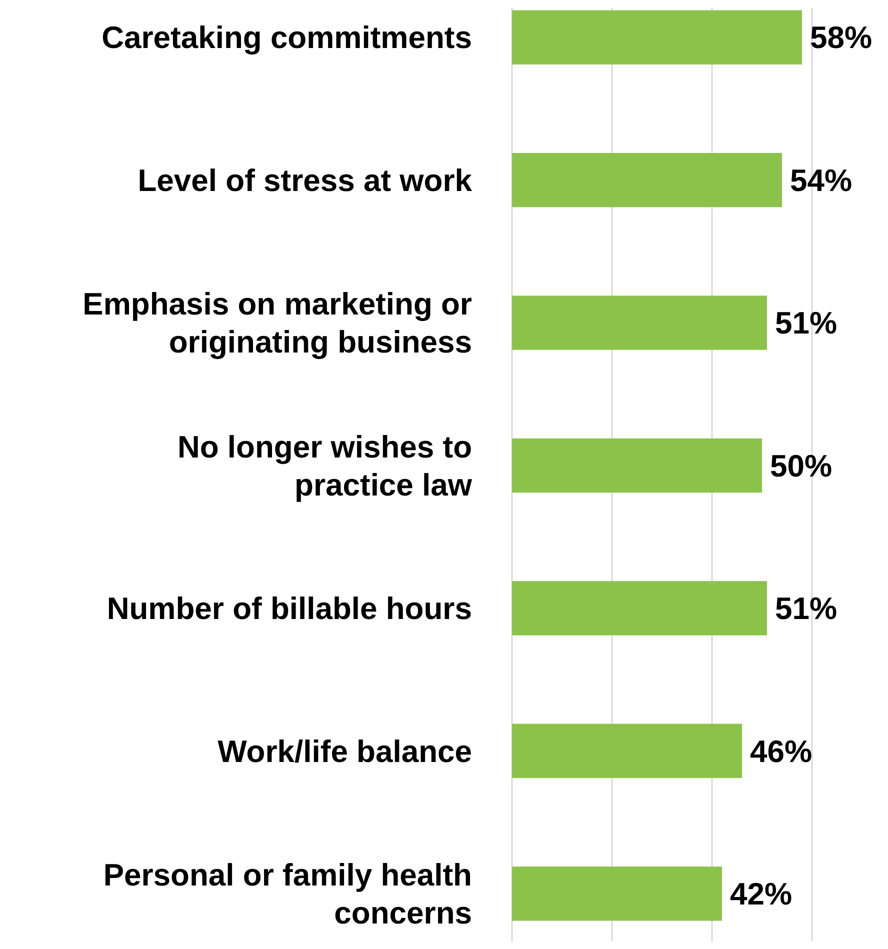  I want to click on y-tick-label: Number of billable hours, so click(289, 608).